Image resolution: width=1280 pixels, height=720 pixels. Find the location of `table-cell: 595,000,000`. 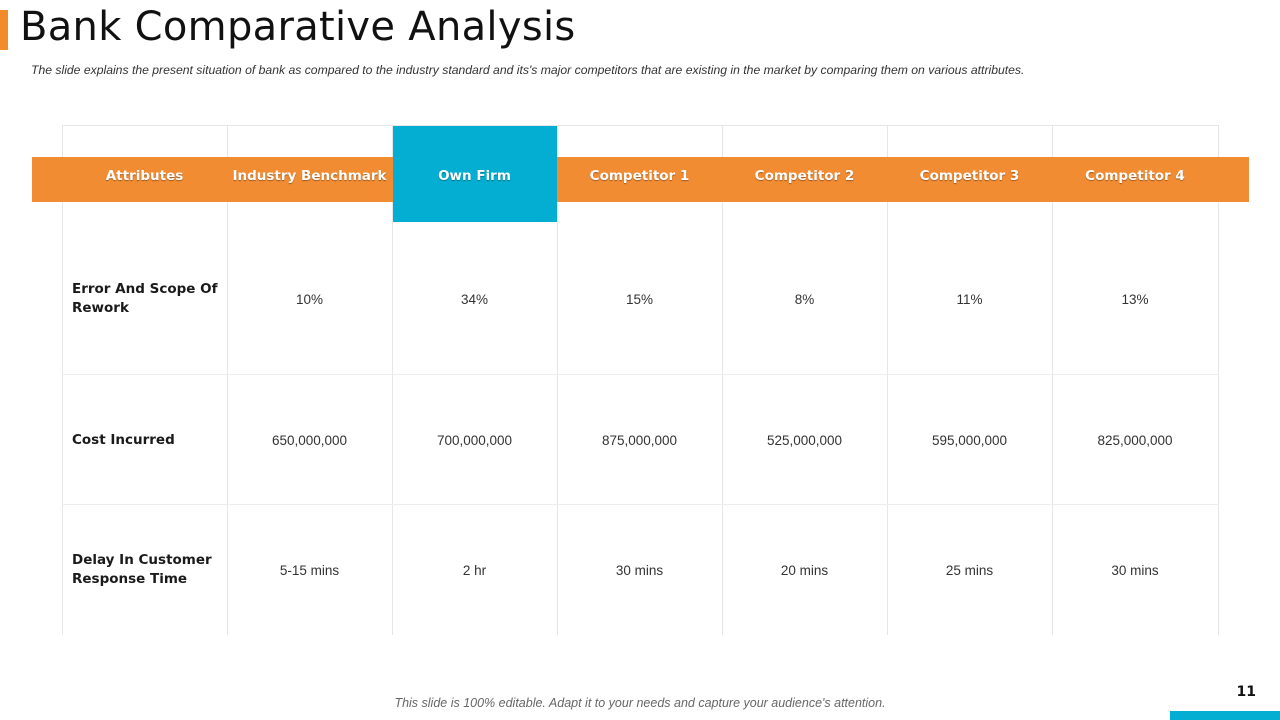

table-cell: 595,000,000 is located at coordinates (969, 440).